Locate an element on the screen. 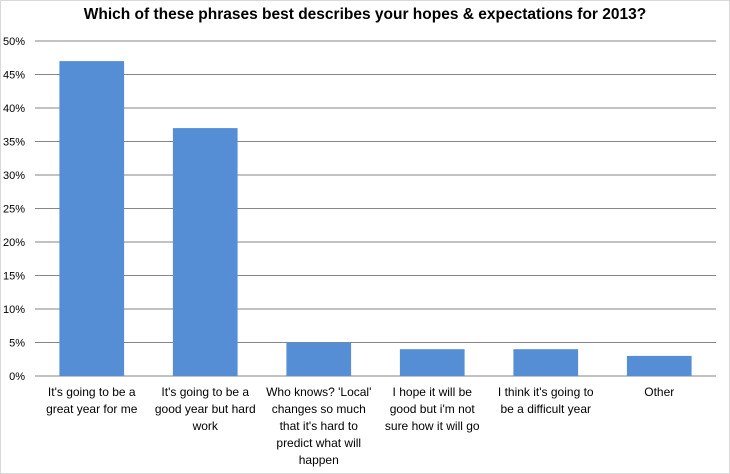 Image resolution: width=730 pixels, height=474 pixels. x-tick-label: Other is located at coordinates (659, 392).